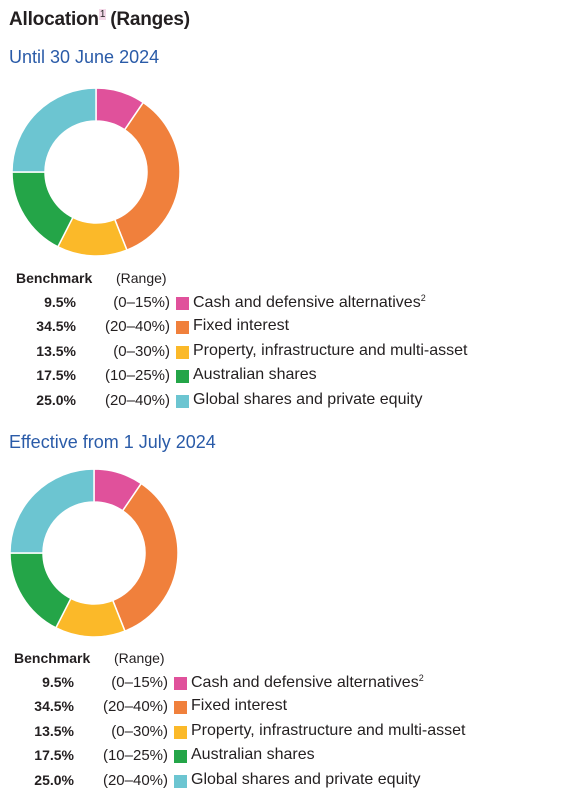  I want to click on title-text: Allocation, so click(54, 19).